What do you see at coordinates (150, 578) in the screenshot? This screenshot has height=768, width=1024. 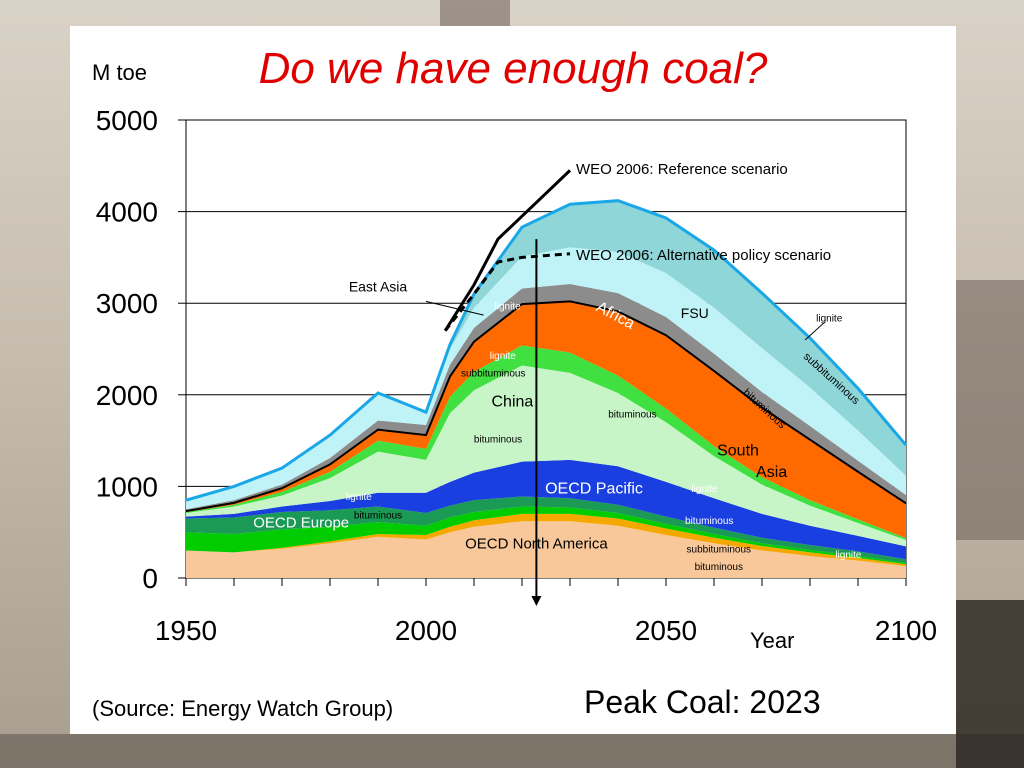 I see `y-tick-label-0: 0` at bounding box center [150, 578].